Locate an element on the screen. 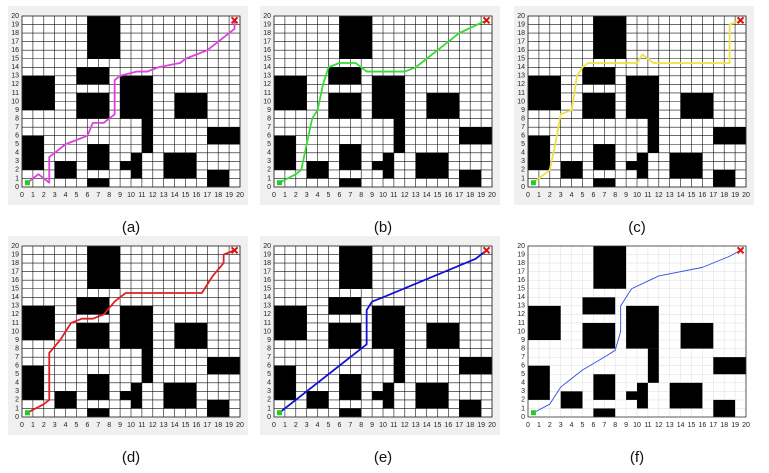 The width and height of the screenshot is (769, 473). y-tick-label: 4 is located at coordinates (269, 383).